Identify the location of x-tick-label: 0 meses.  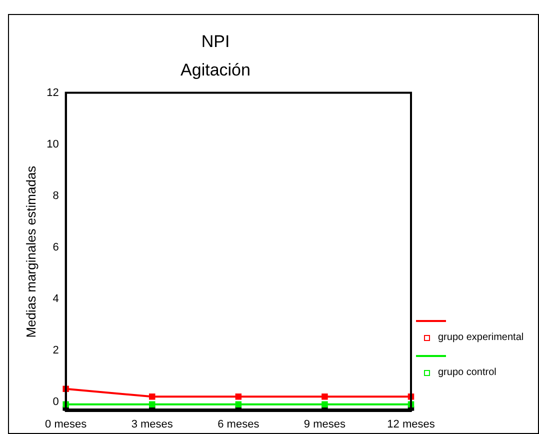
(66, 424).